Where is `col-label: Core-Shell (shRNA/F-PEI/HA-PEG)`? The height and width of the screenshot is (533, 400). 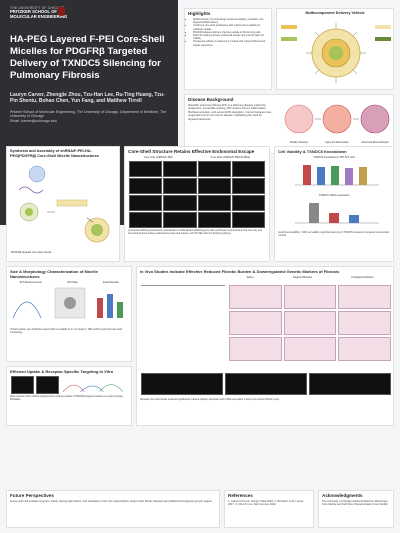 col-label: Core-Shell (shRNA/F-PEI/HA-PEG) is located at coordinates (230, 157).